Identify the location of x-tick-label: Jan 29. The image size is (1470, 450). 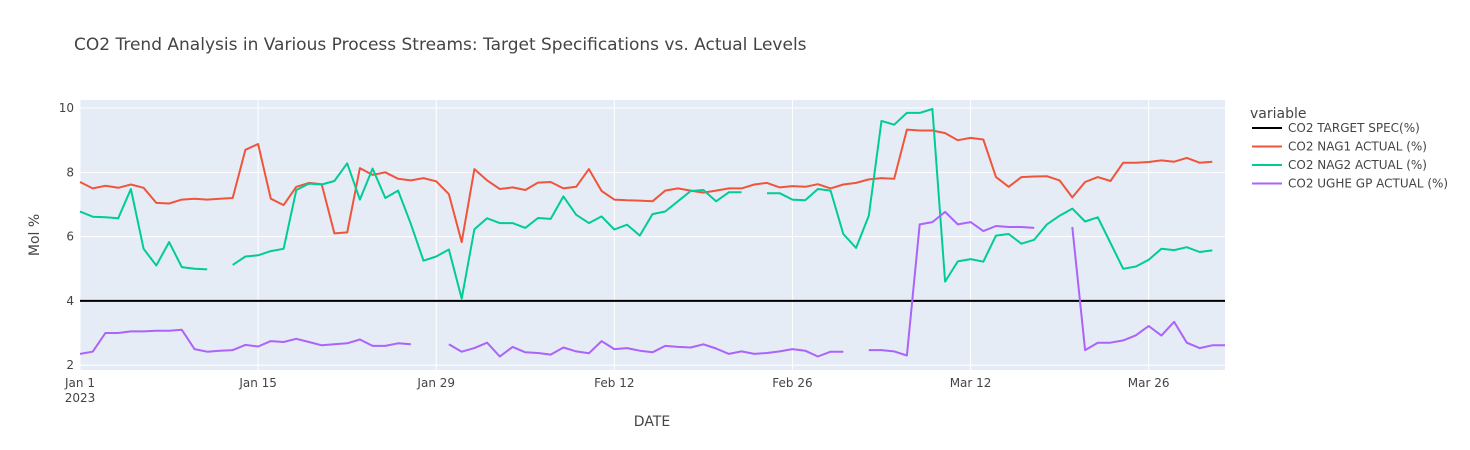
(435, 383).